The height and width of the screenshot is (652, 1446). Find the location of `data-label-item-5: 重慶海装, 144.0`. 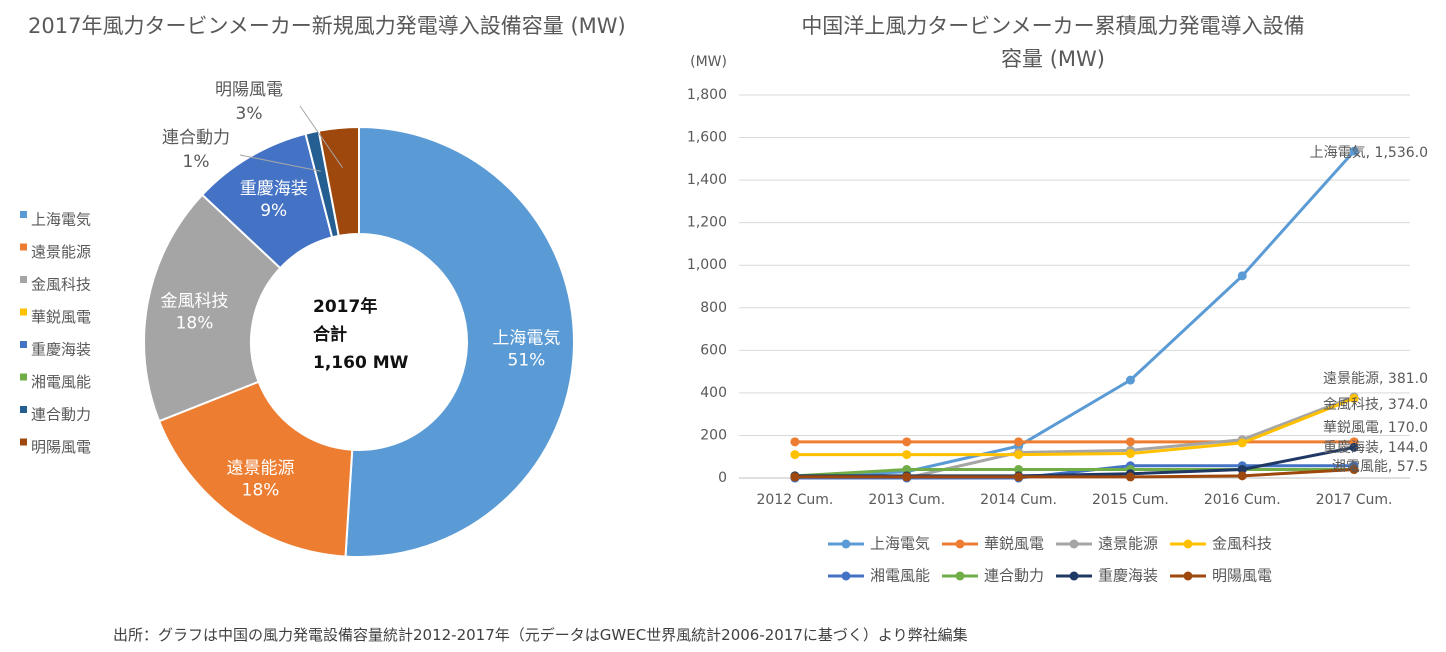

data-label-item-5: 重慶海装, 144.0 is located at coordinates (1375, 448).